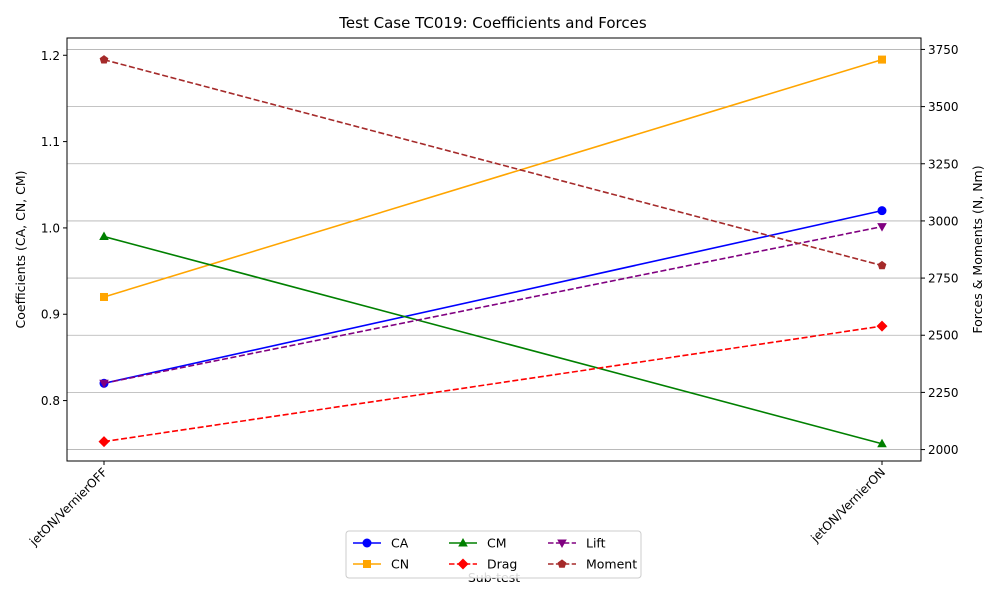 The height and width of the screenshot is (604, 1000). I want to click on legend-label: Lift, so click(596, 543).